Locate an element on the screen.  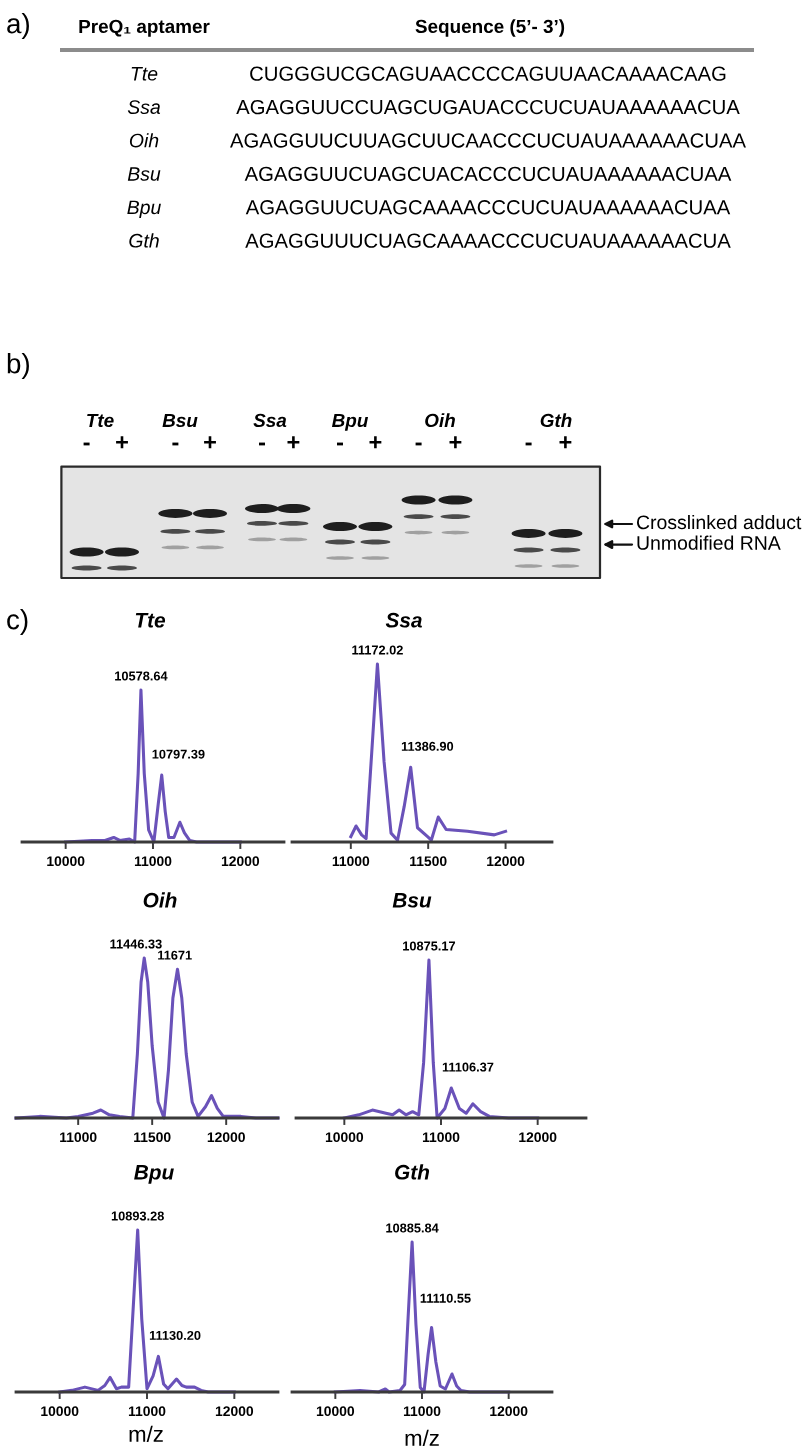
chart-title: Gth is located at coordinates (412, 1172).